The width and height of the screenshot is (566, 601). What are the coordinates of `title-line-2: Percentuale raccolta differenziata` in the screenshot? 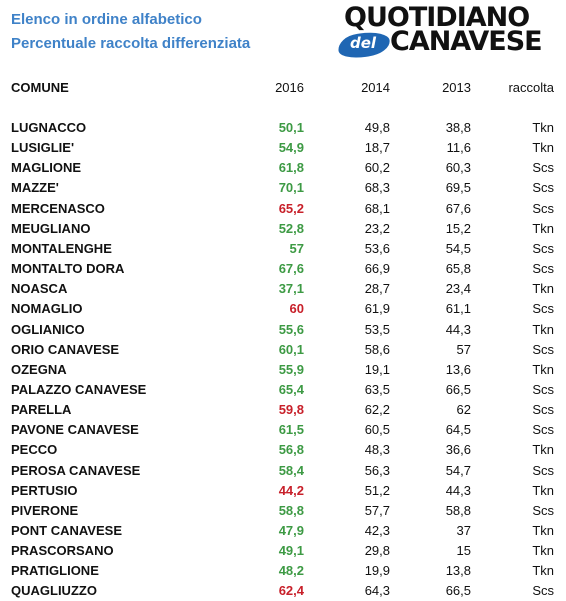 It's located at (131, 43).